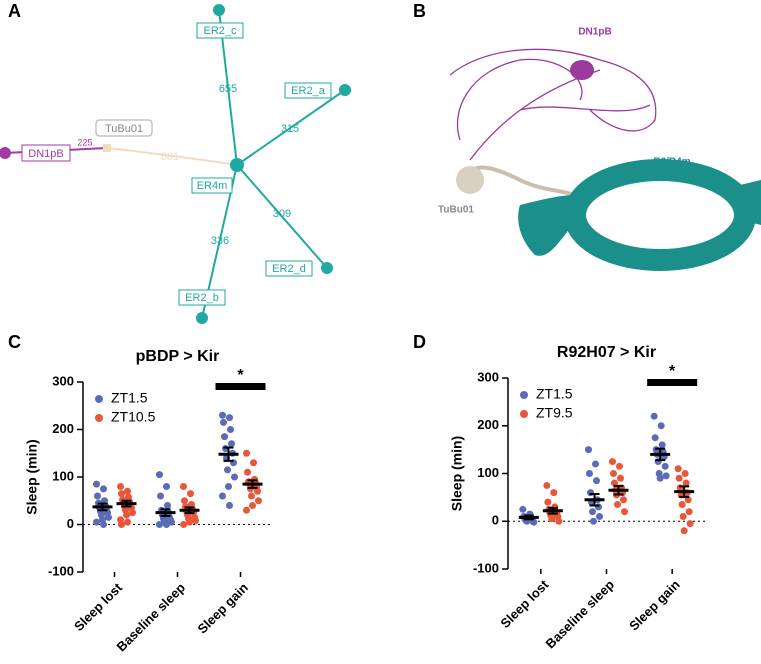  I want to click on edge, so click(291, 127).